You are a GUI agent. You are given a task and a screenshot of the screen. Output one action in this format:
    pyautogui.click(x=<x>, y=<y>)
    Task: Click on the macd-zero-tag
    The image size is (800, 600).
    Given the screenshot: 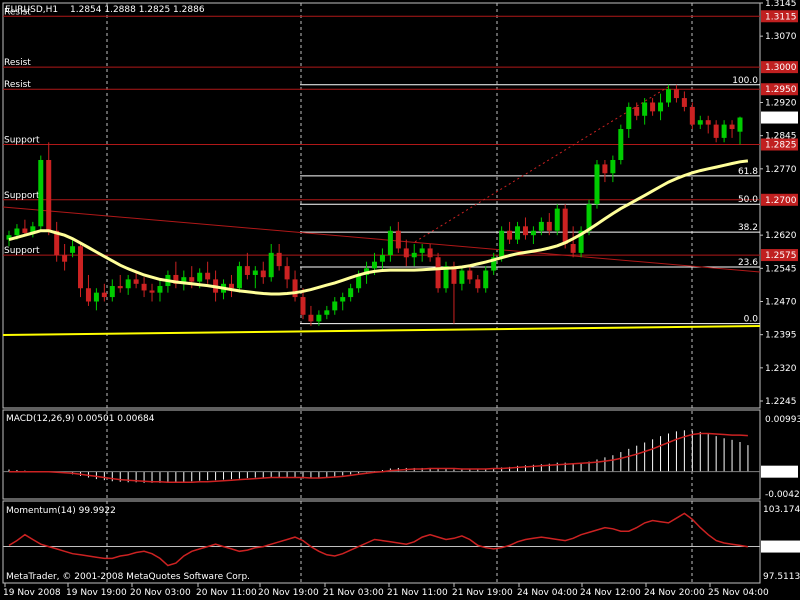 What is the action you would take?
    pyautogui.click(x=779, y=471)
    